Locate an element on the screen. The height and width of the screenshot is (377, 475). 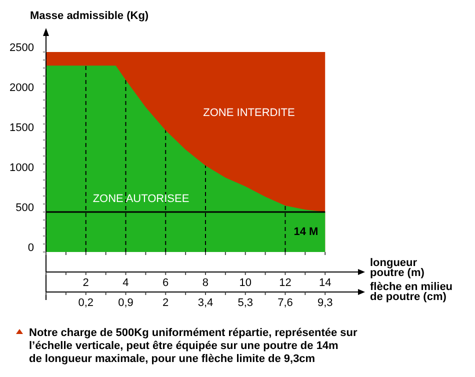
text: 0,2 is located at coordinates (86, 303).